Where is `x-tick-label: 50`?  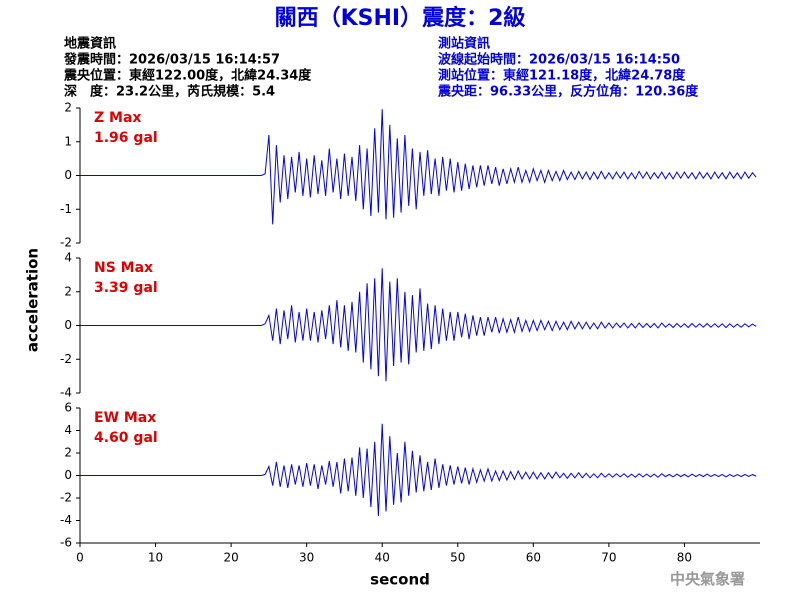 x-tick-label: 50 is located at coordinates (457, 558).